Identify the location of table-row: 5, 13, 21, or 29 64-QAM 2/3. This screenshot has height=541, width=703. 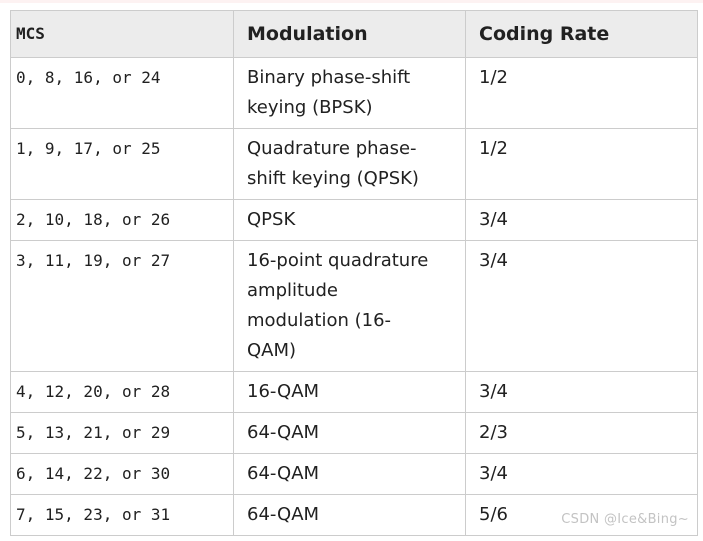
(354, 433).